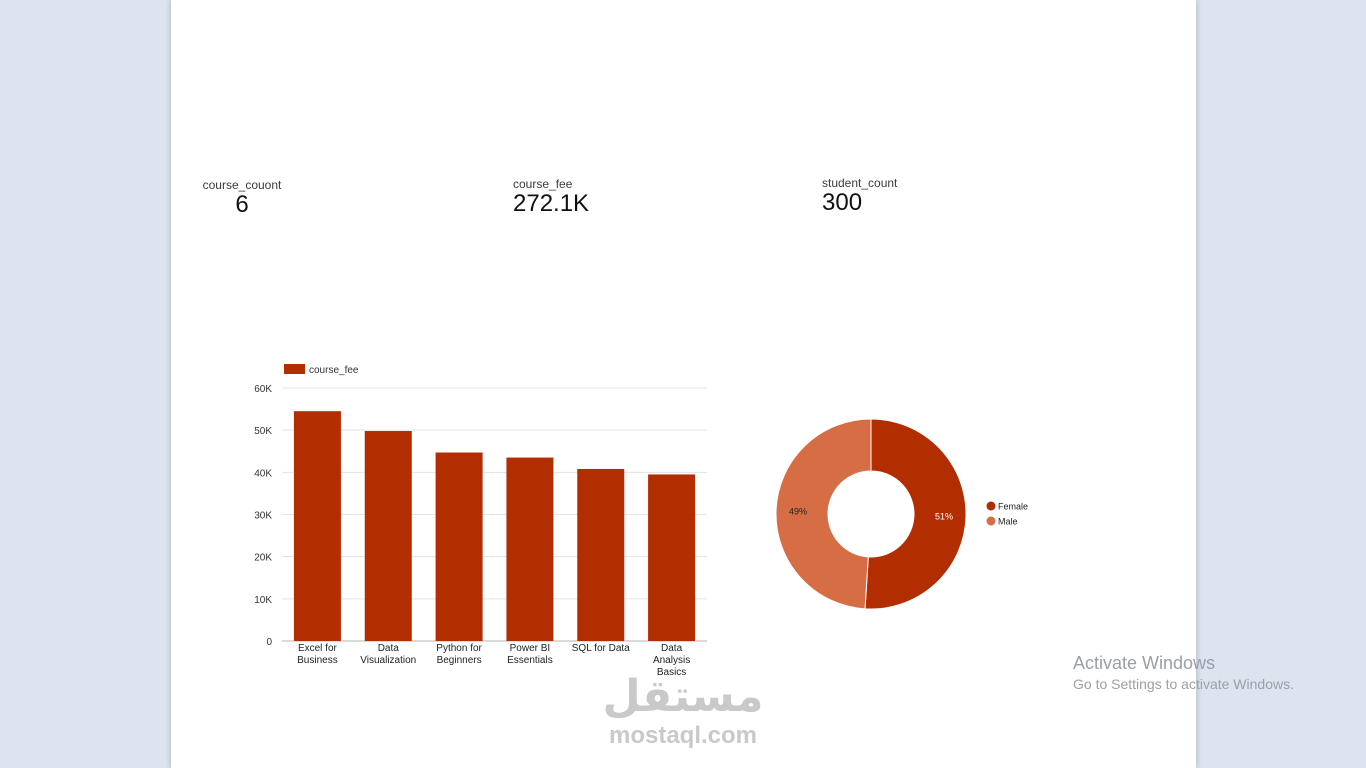  What do you see at coordinates (860, 183) in the screenshot?
I see `kpi-label: student_count` at bounding box center [860, 183].